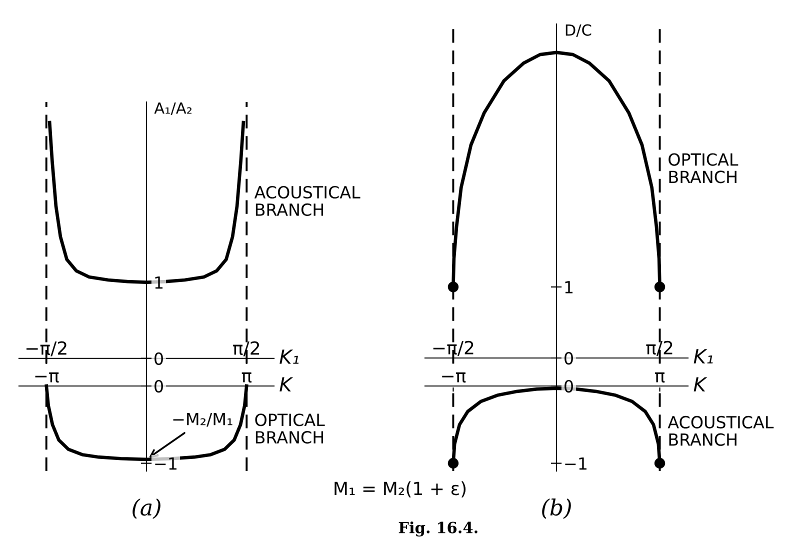 The height and width of the screenshot is (549, 792). Describe the element at coordinates (579, 31) in the screenshot. I see `y-axis-title: D/C` at that location.